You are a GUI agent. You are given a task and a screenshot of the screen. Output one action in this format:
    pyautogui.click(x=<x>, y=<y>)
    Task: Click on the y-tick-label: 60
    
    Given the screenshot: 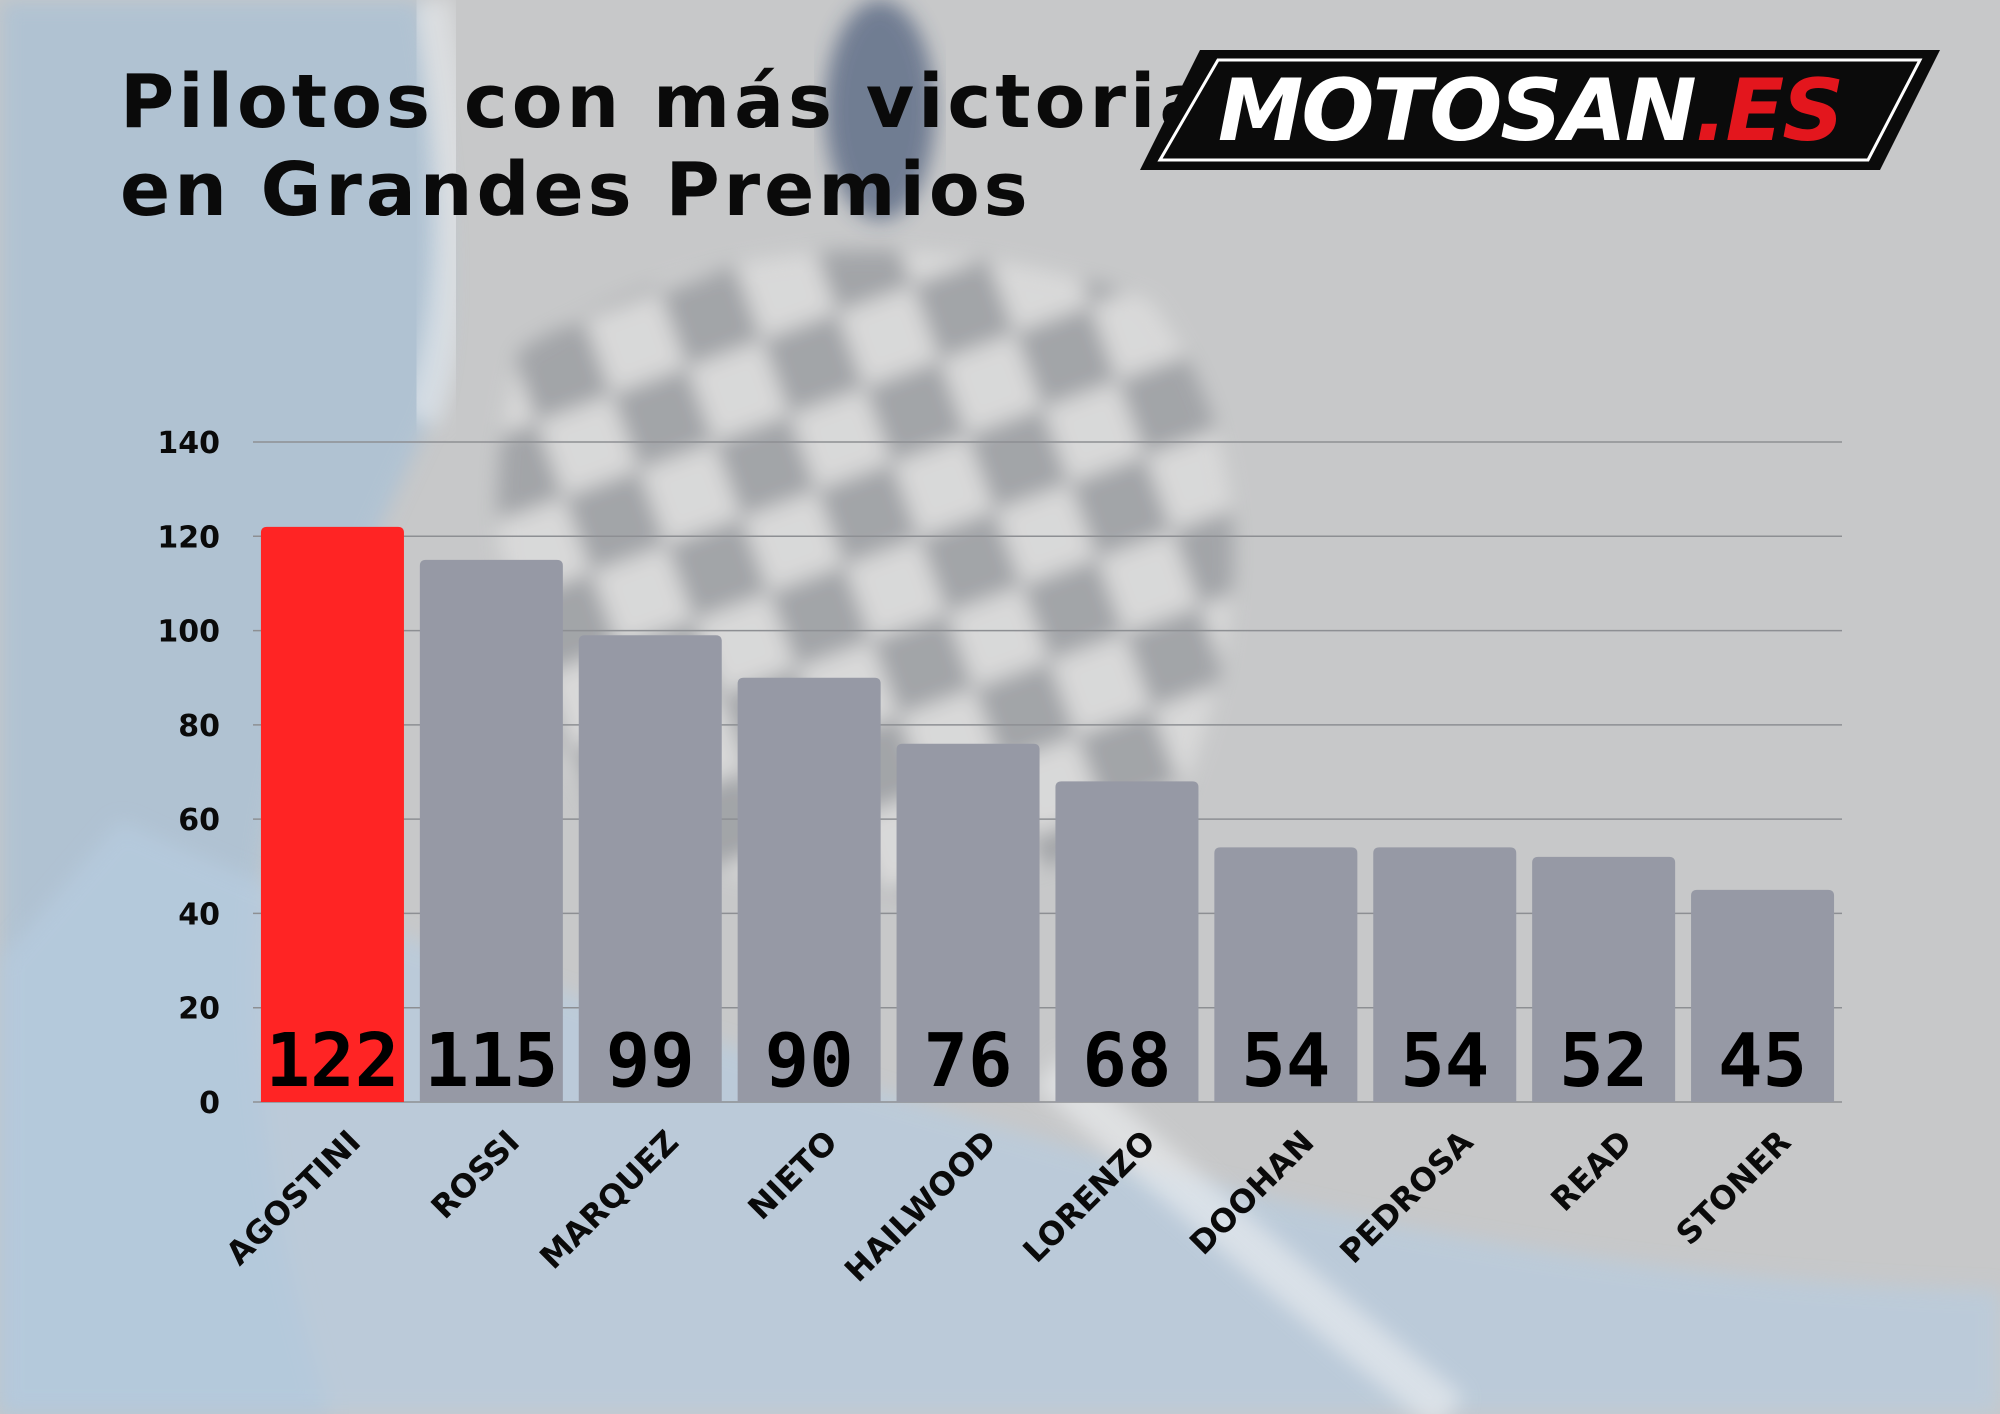 What is the action you would take?
    pyautogui.click(x=199, y=820)
    